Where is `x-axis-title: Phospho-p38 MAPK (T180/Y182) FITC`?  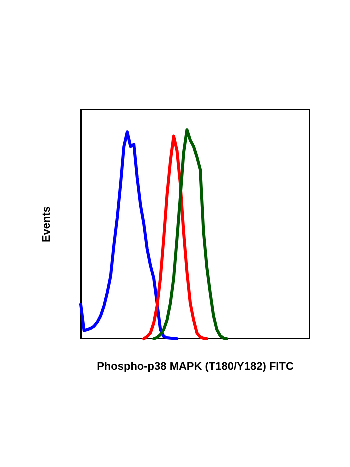 x-axis-title: Phospho-p38 MAPK (T180/Y182) FITC is located at coordinates (195, 367).